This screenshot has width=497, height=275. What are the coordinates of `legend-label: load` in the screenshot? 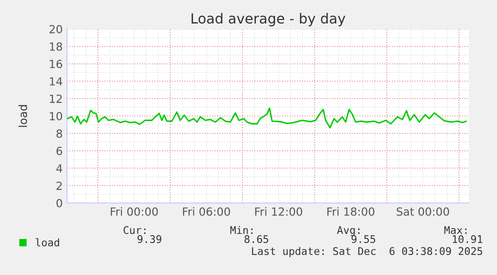 It's located at (48, 242).